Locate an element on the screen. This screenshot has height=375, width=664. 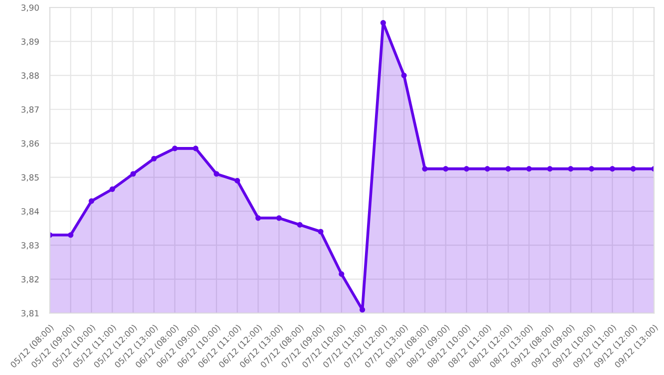
y-tick-label: 3,89 is located at coordinates (30, 42).